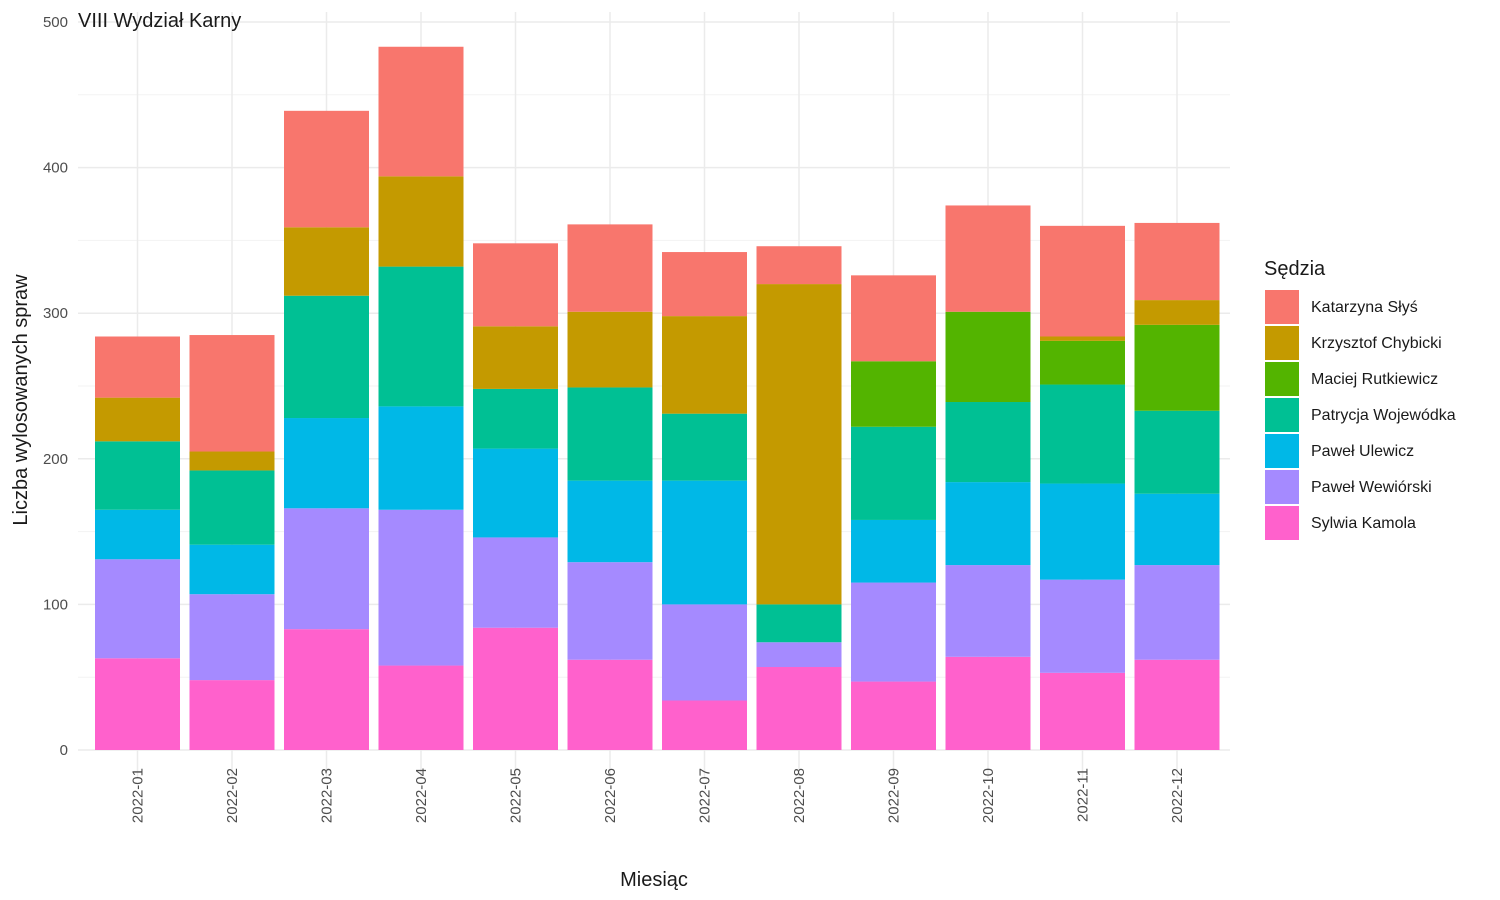 The width and height of the screenshot is (1500, 900). What do you see at coordinates (232, 795) in the screenshot?
I see `x-tick-label: 2022-02` at bounding box center [232, 795].